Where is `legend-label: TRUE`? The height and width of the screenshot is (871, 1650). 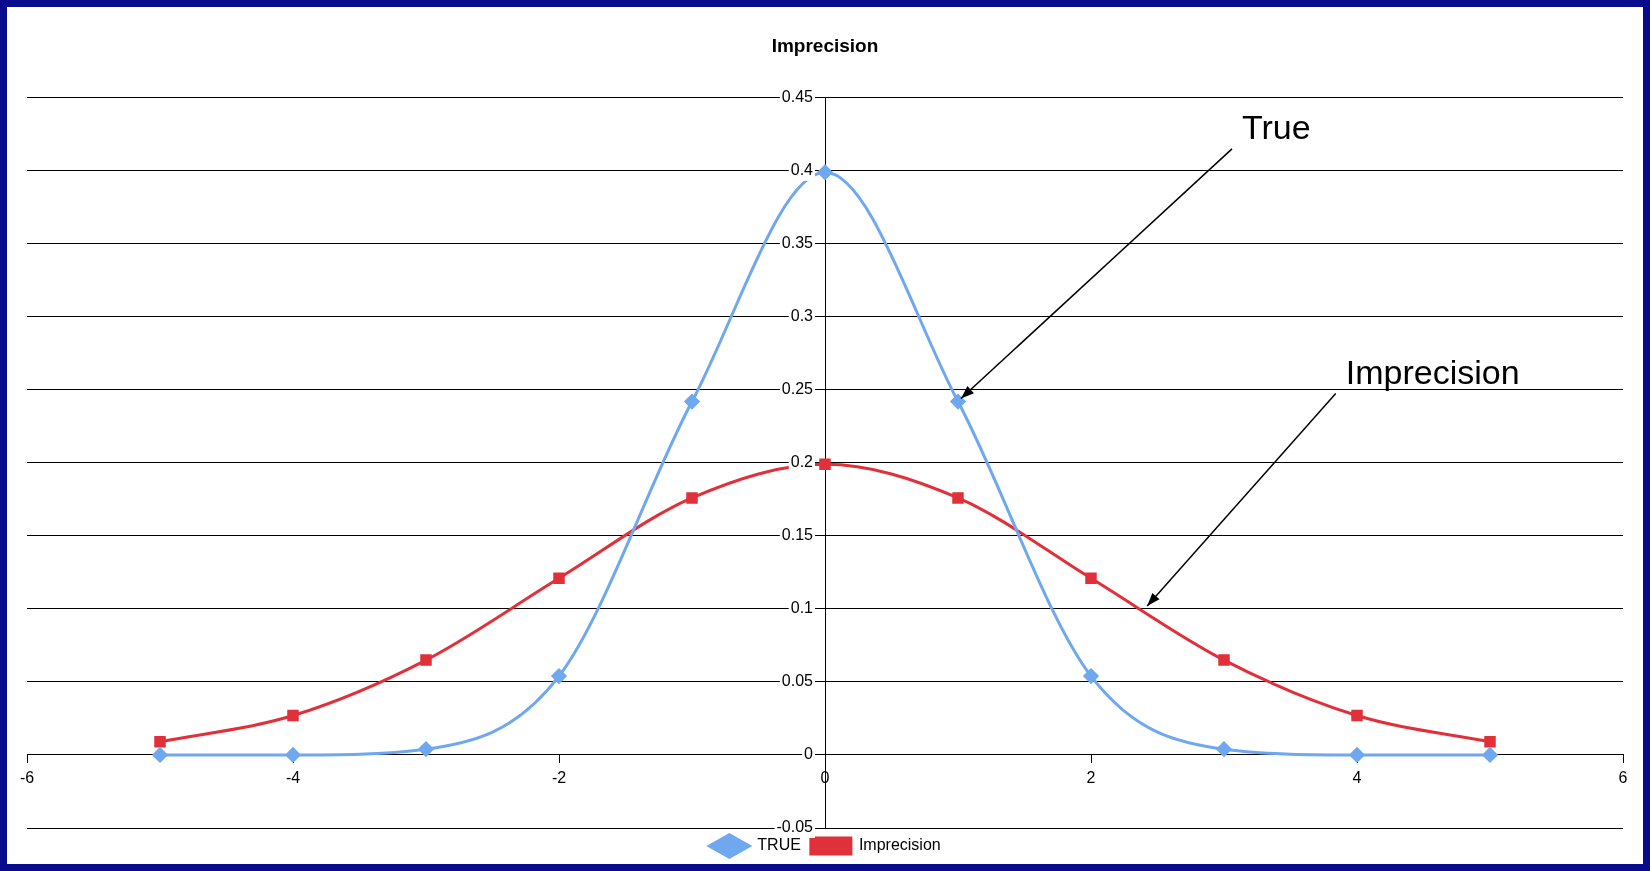 legend-label: TRUE is located at coordinates (779, 845).